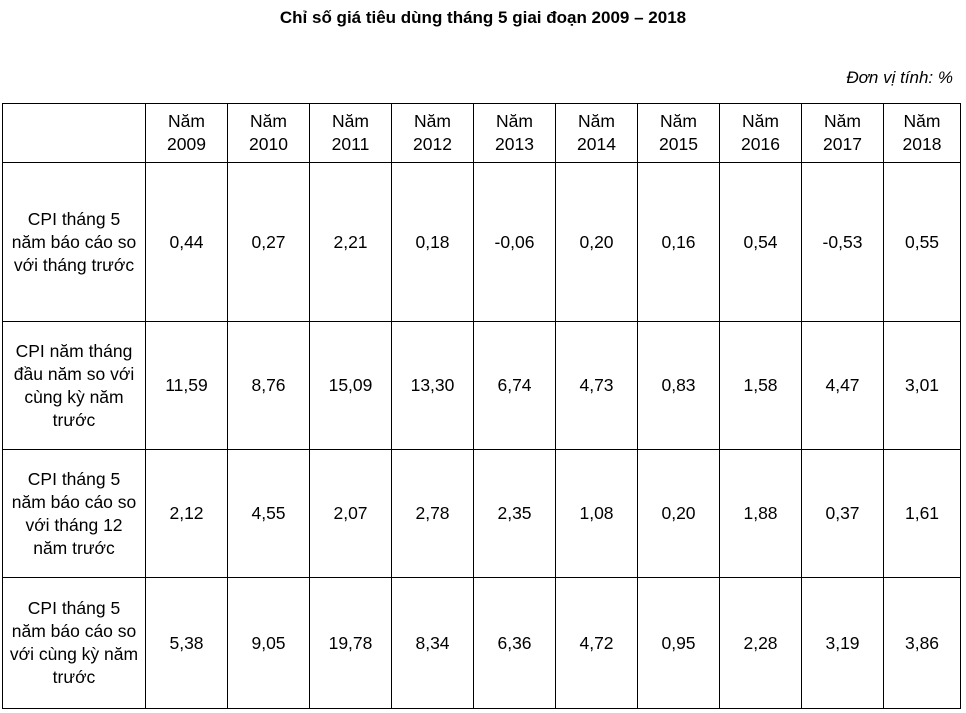  Describe the element at coordinates (186, 133) in the screenshot. I see `year-header: Năm 2009` at that location.